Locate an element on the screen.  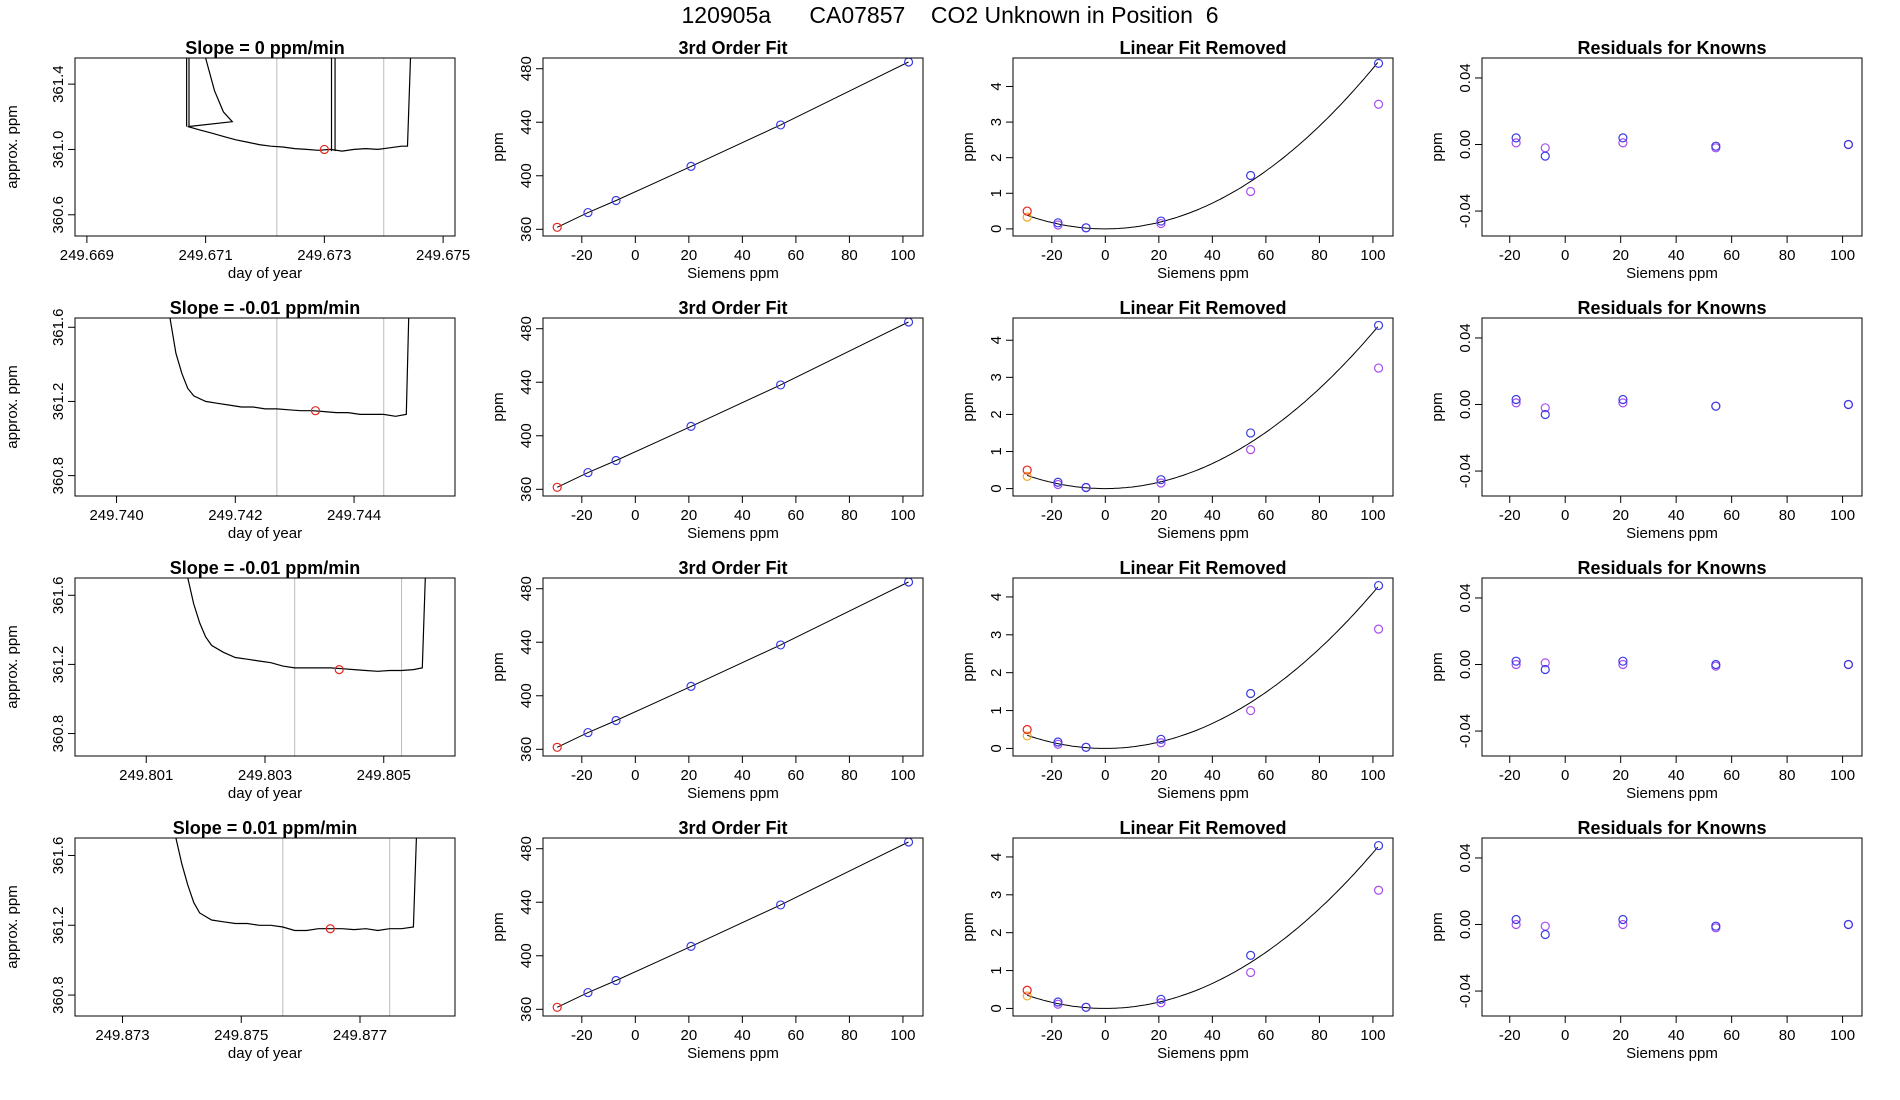
y-tick-label: 440 is located at coordinates (526, 122).